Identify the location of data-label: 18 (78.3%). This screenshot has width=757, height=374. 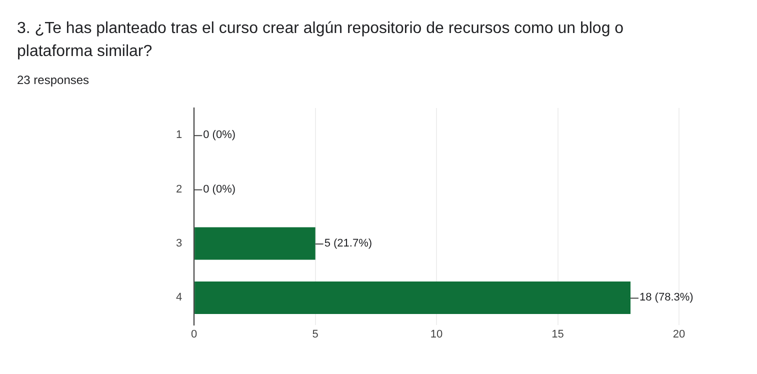
(667, 298).